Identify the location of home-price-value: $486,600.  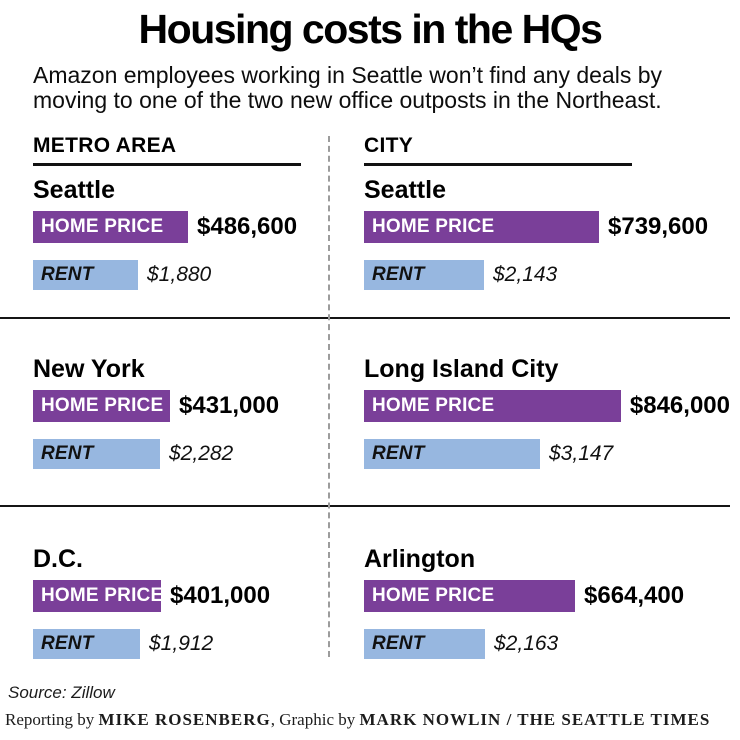
(247, 226).